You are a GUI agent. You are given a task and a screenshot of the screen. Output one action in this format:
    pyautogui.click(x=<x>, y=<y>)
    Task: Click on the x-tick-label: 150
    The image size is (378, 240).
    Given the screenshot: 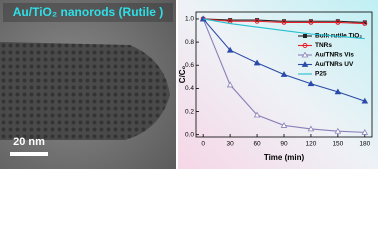 What is the action you would take?
    pyautogui.click(x=337, y=144)
    